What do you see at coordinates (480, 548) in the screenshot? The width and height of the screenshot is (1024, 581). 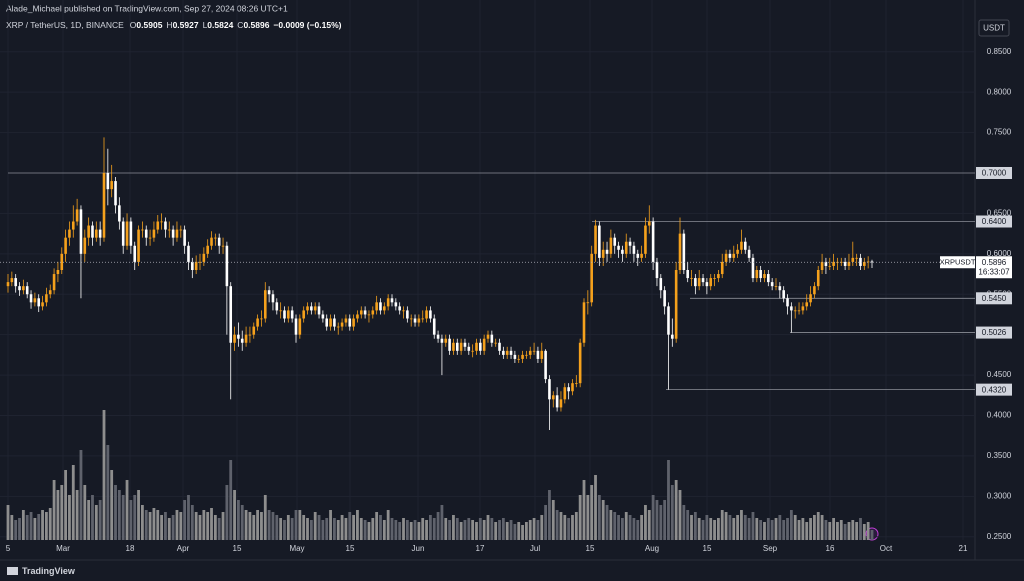 I see `x-tick-label: 17` at bounding box center [480, 548].